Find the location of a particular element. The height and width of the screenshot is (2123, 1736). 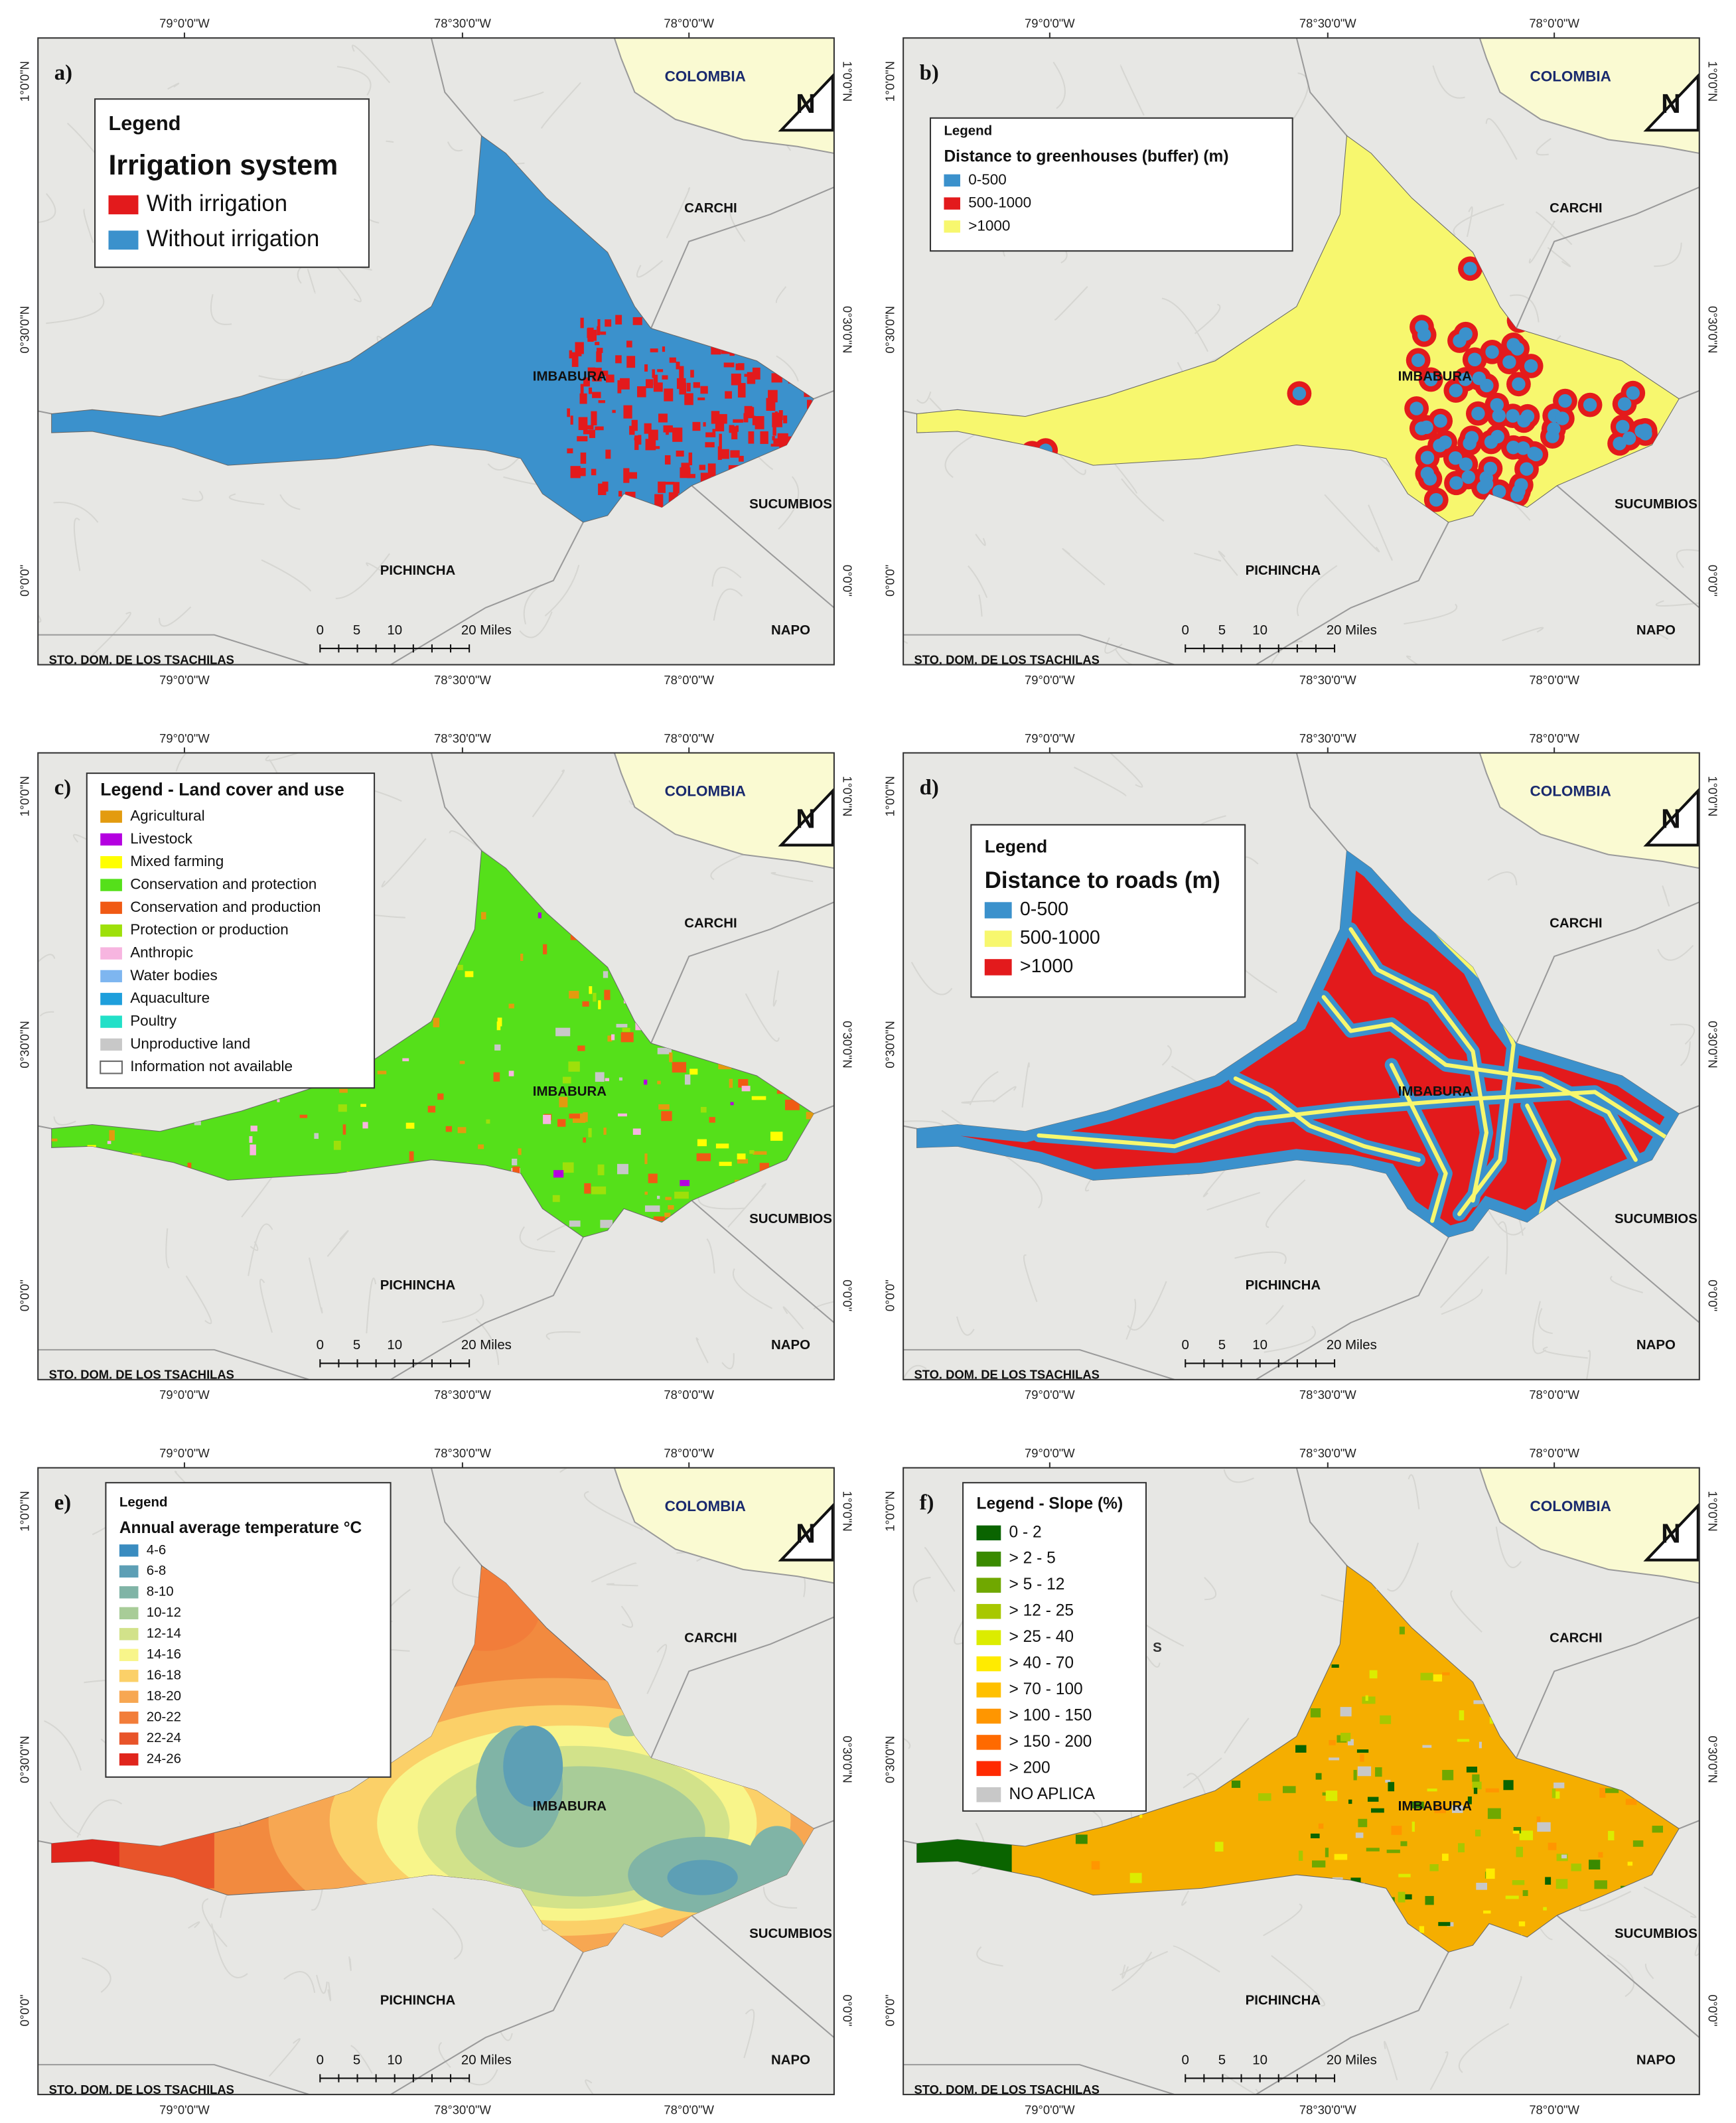

place-label: CARCHI is located at coordinates (1576, 208).